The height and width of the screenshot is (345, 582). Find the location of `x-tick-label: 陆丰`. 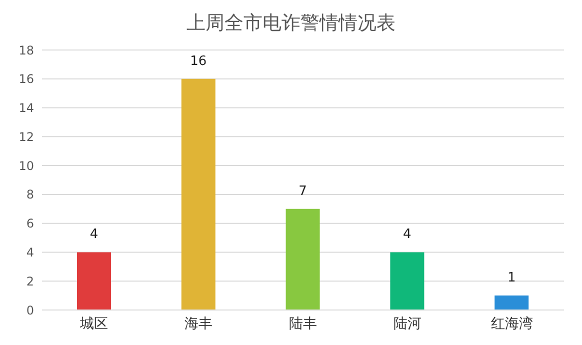

x-tick-label: 陆丰 is located at coordinates (303, 324).